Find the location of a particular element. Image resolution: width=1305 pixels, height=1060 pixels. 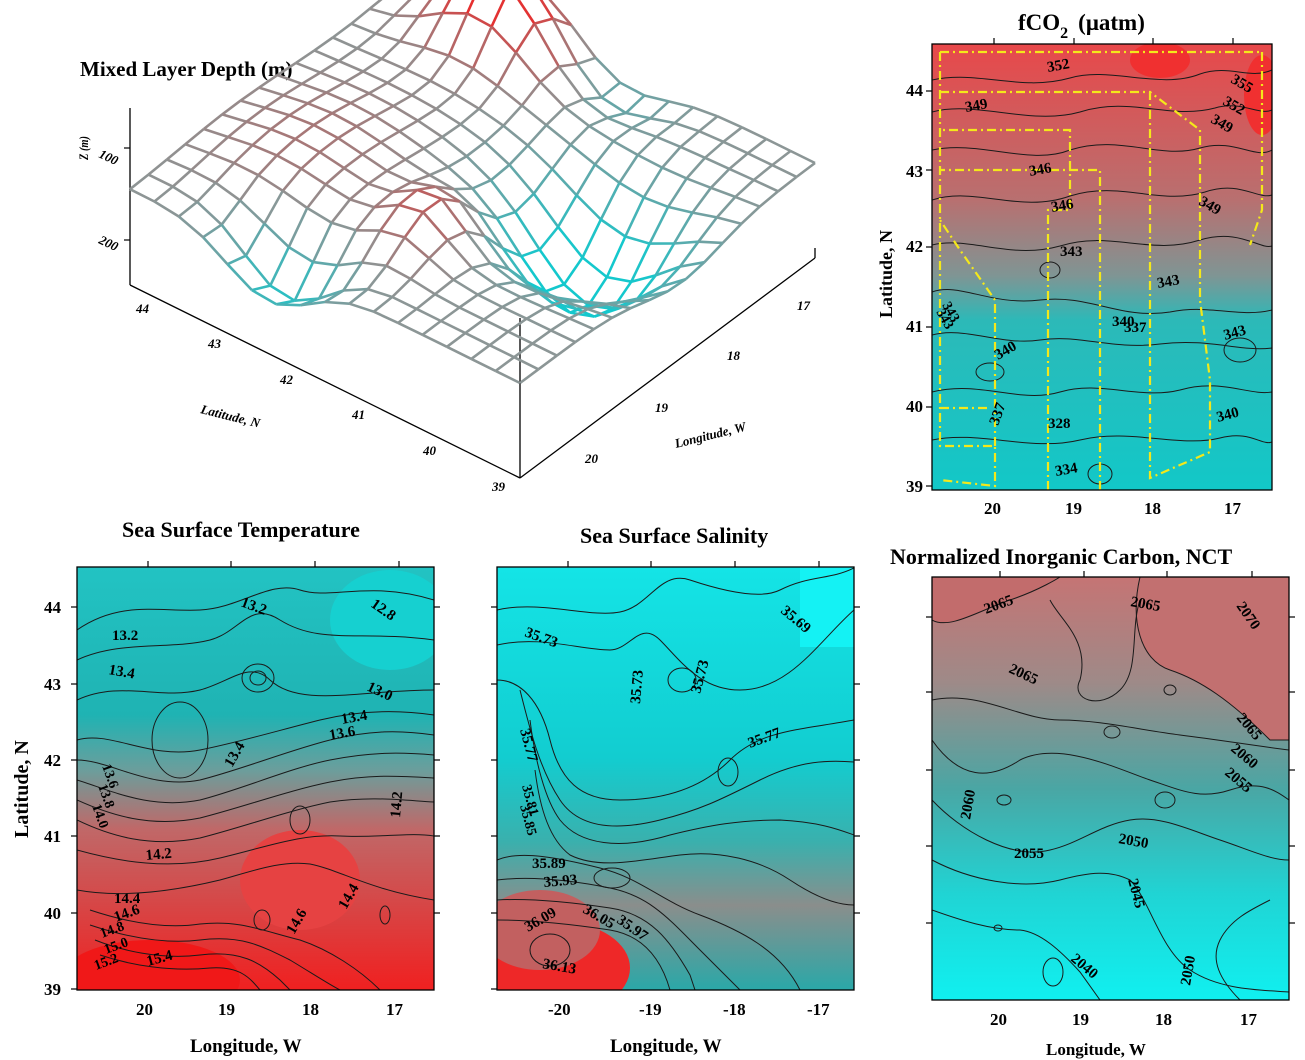

y-tick: 40 is located at coordinates (52, 913).